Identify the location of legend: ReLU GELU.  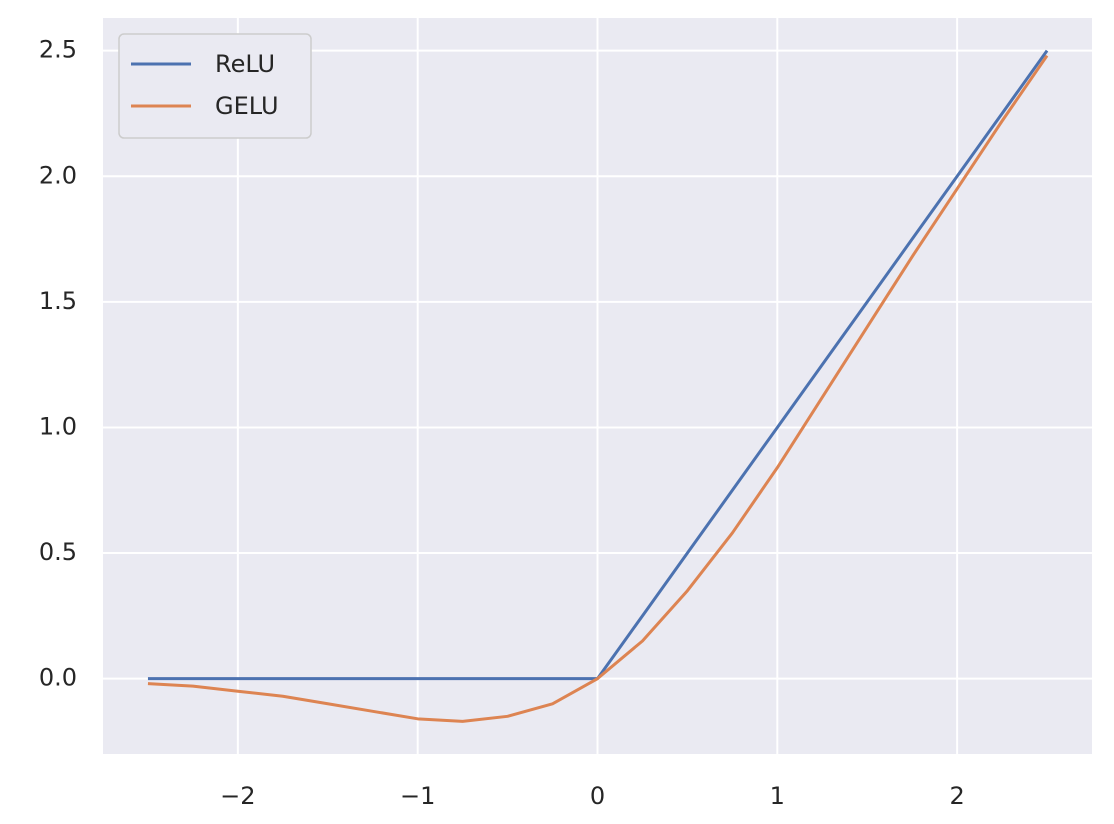
(215, 86).